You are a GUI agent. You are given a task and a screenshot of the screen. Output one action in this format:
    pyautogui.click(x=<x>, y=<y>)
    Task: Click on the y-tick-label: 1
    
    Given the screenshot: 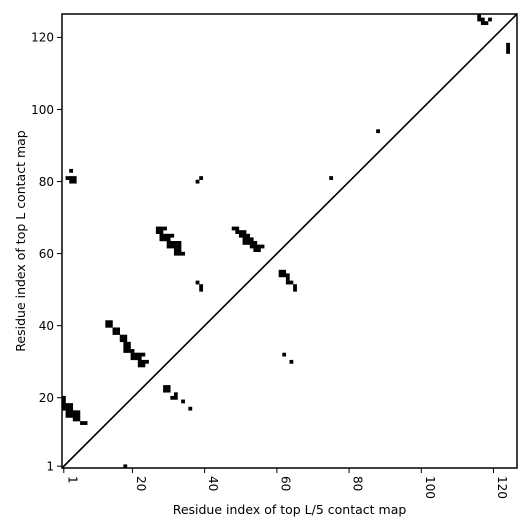 What is the action you would take?
    pyautogui.click(x=50, y=466)
    